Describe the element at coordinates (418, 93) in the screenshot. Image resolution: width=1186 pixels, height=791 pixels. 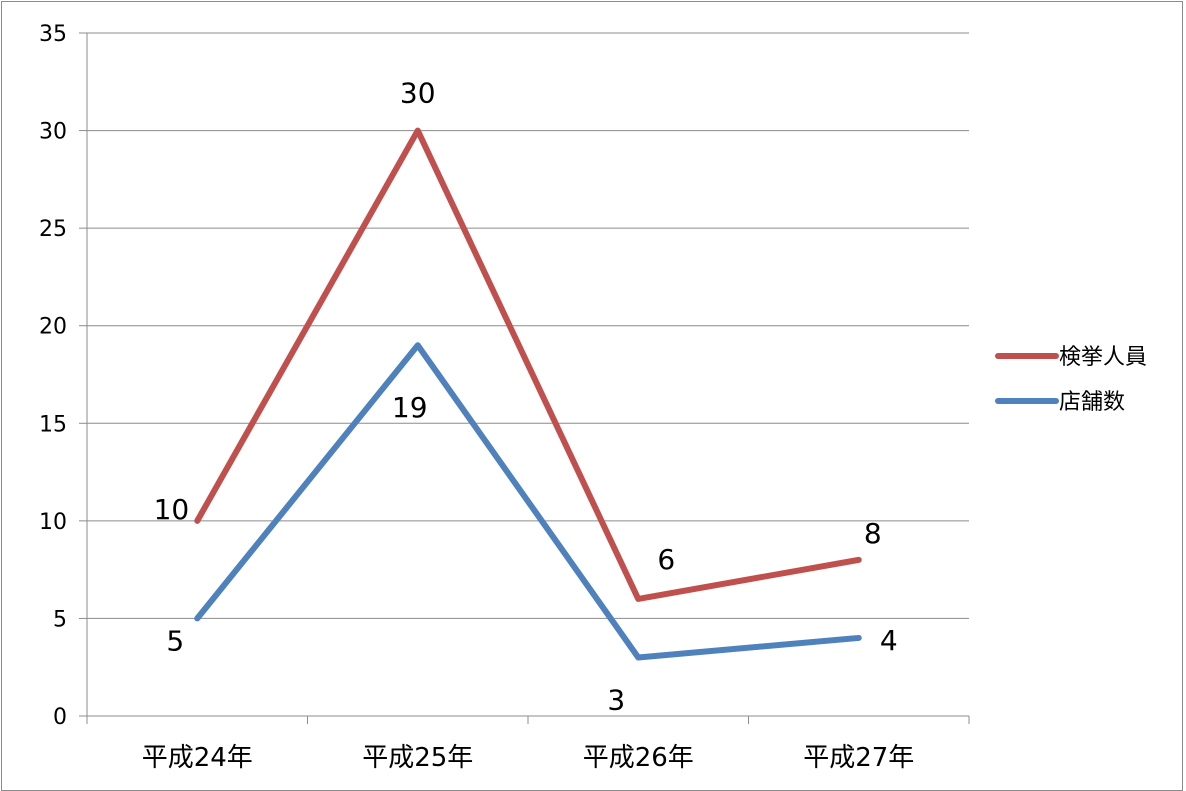
I see `data-label: 30` at that location.